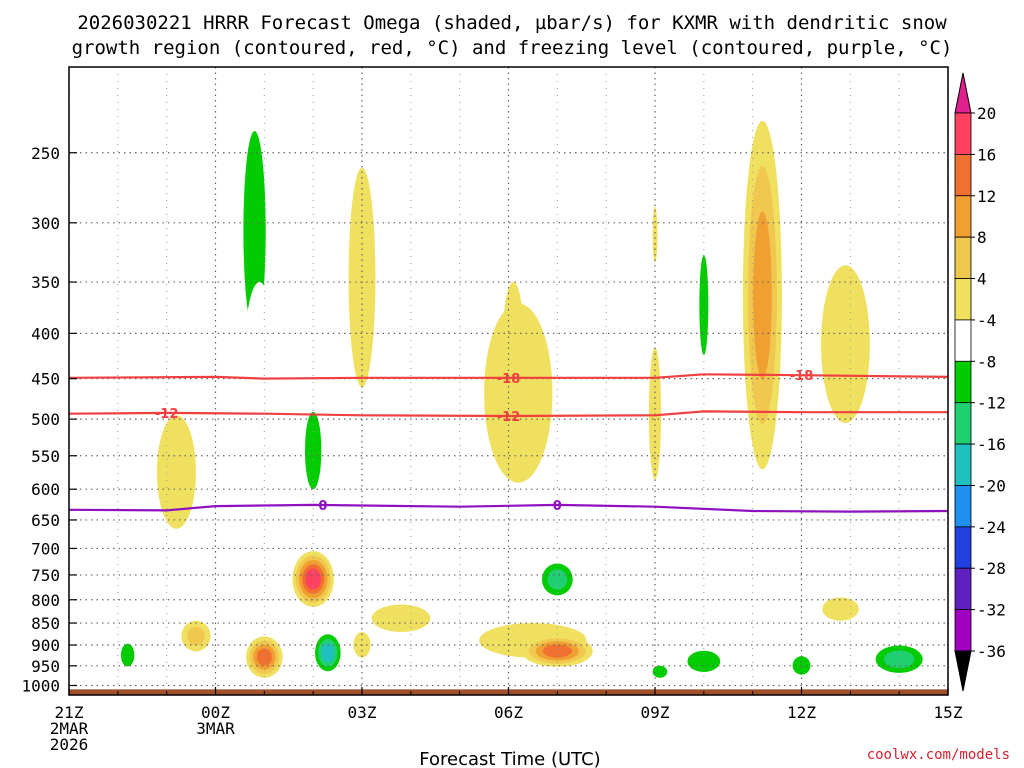 This screenshot has height=768, width=1024. What do you see at coordinates (45, 333) in the screenshot?
I see `y-tick-label-400: 400` at bounding box center [45, 333].